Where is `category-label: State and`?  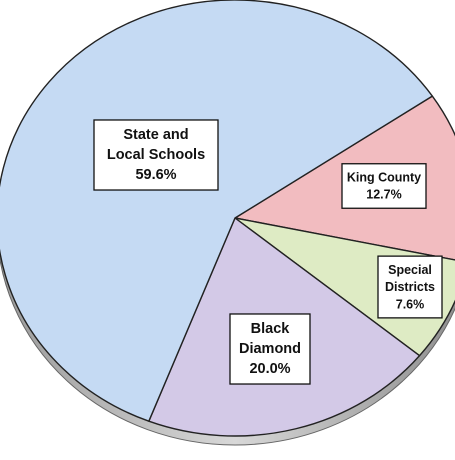
category-label: State and is located at coordinates (155, 135).